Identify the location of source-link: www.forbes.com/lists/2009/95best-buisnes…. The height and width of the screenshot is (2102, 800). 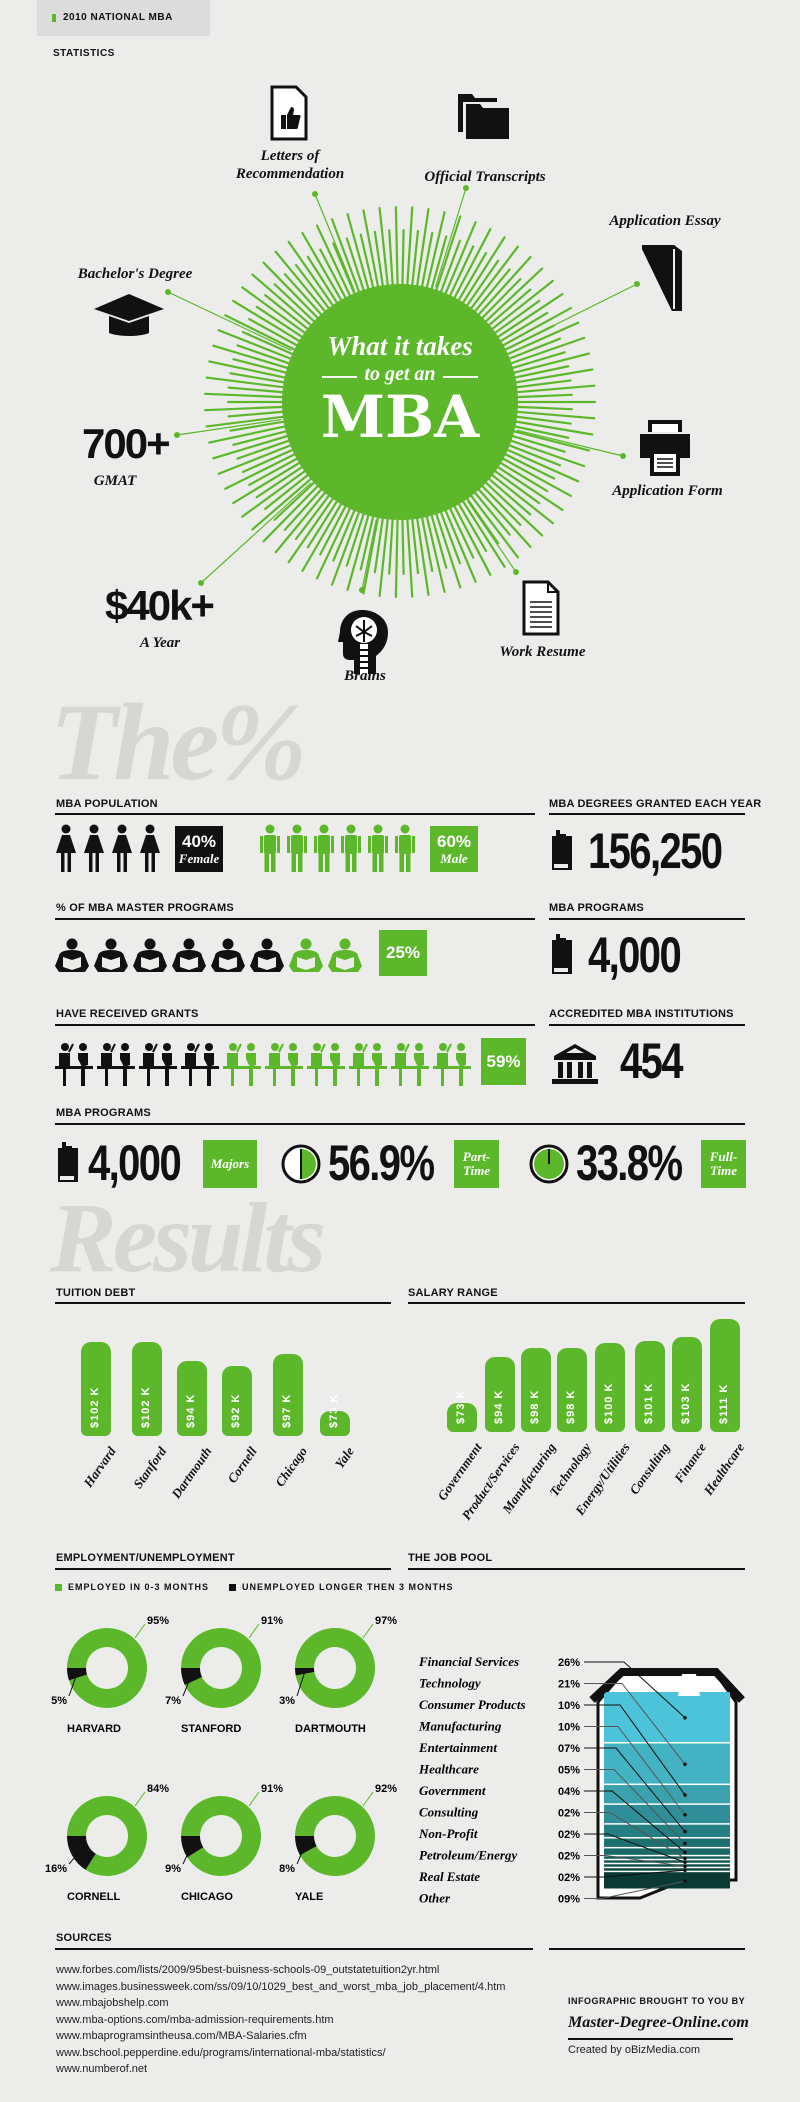
(248, 1970).